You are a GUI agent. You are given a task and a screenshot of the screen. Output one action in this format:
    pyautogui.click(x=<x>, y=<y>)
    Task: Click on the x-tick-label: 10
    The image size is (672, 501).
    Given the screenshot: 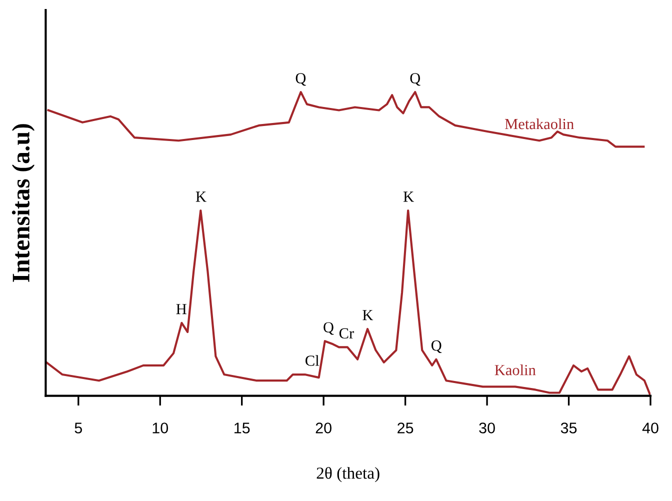 What is the action you would take?
    pyautogui.click(x=160, y=428)
    